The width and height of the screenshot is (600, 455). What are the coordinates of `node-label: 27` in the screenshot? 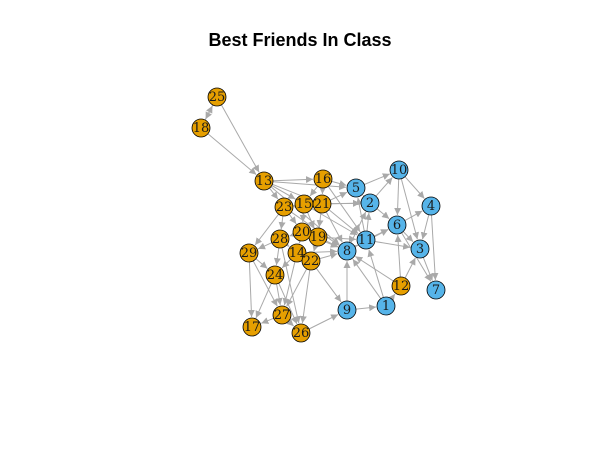 It's located at (282, 315).